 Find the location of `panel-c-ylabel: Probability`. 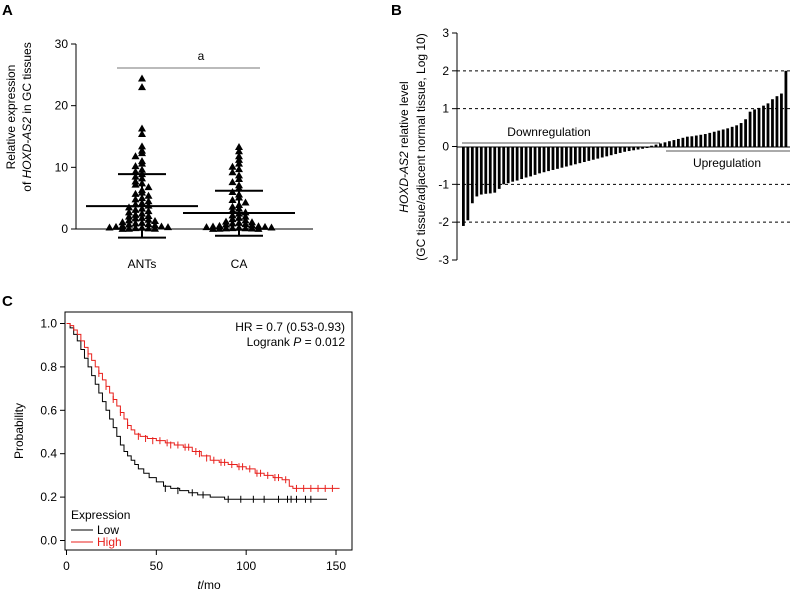

panel-c-ylabel: Probability is located at coordinates (19, 431).